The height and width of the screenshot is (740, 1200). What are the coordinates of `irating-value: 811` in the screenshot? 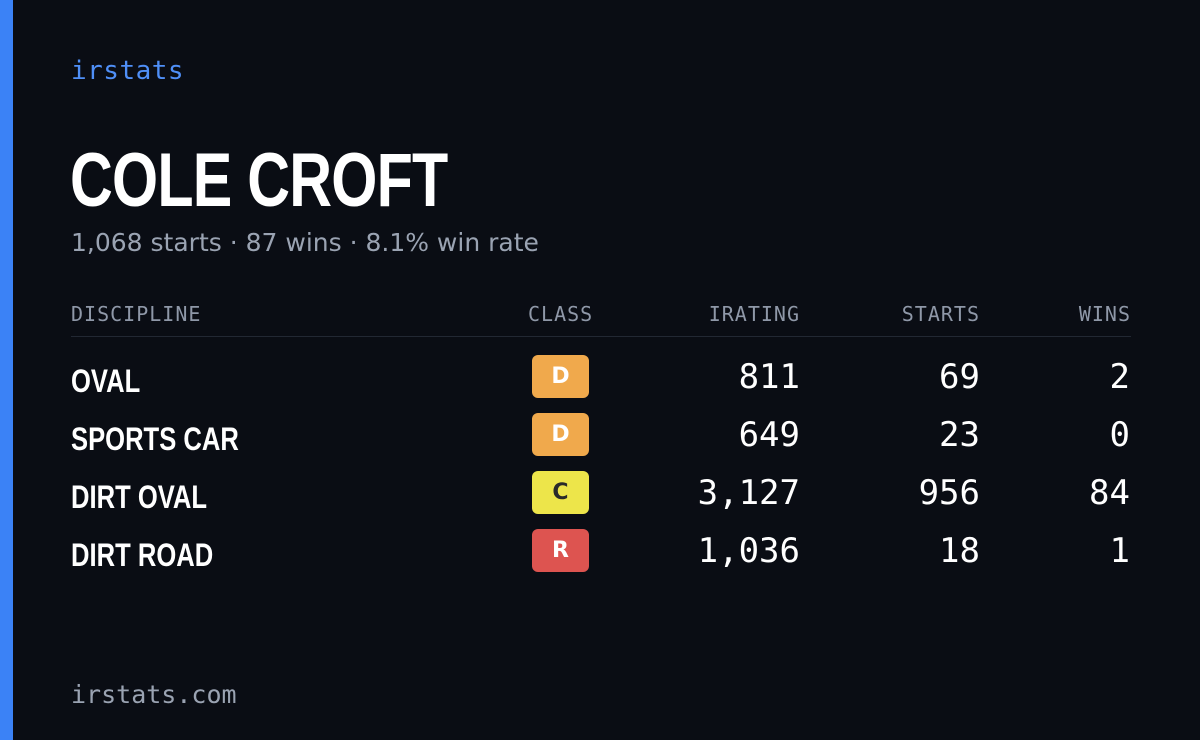 It's located at (769, 377).